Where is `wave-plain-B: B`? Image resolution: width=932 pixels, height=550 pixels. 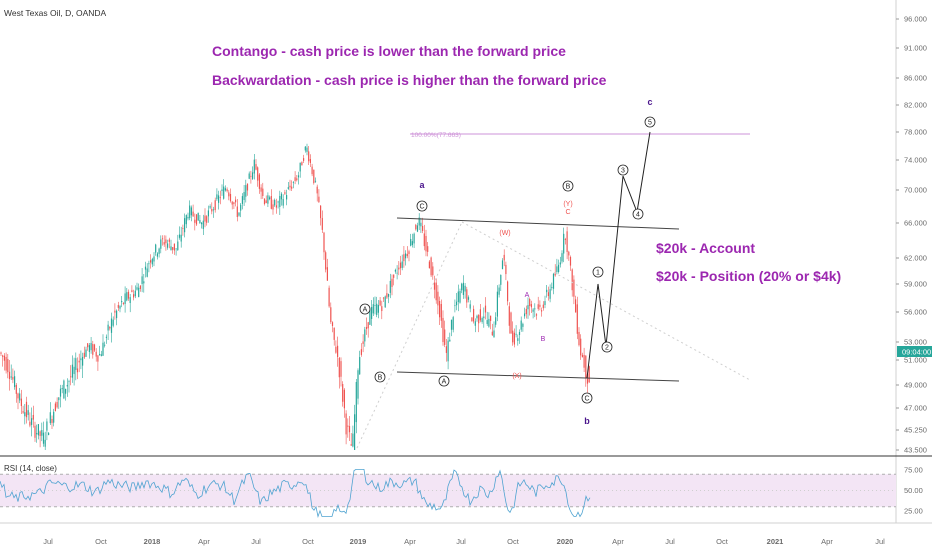
wave-plain-B: B is located at coordinates (543, 339).